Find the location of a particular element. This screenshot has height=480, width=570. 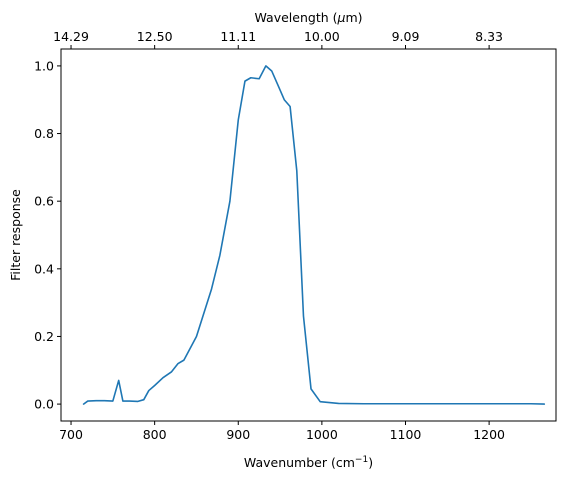

y-tick-label: 0.6 is located at coordinates (44, 201).